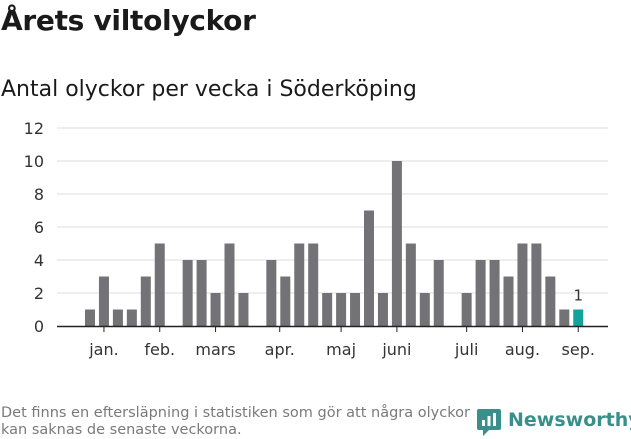 The height and width of the screenshot is (439, 631). What do you see at coordinates (103, 349) in the screenshot?
I see `x-tick-label: jan.` at bounding box center [103, 349].